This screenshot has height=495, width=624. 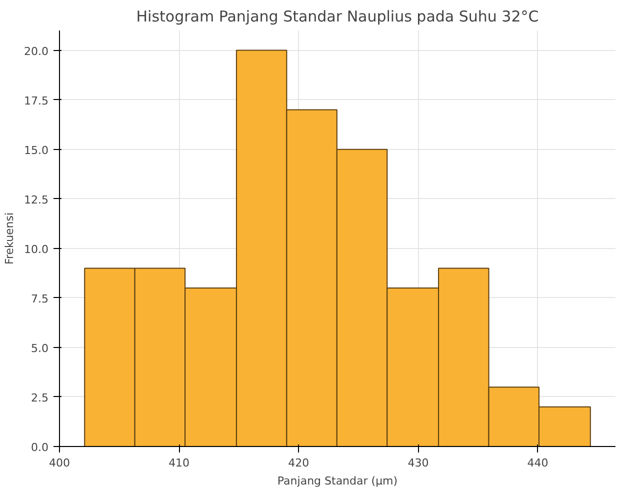 I want to click on x-tick-label: 430, so click(x=418, y=463).